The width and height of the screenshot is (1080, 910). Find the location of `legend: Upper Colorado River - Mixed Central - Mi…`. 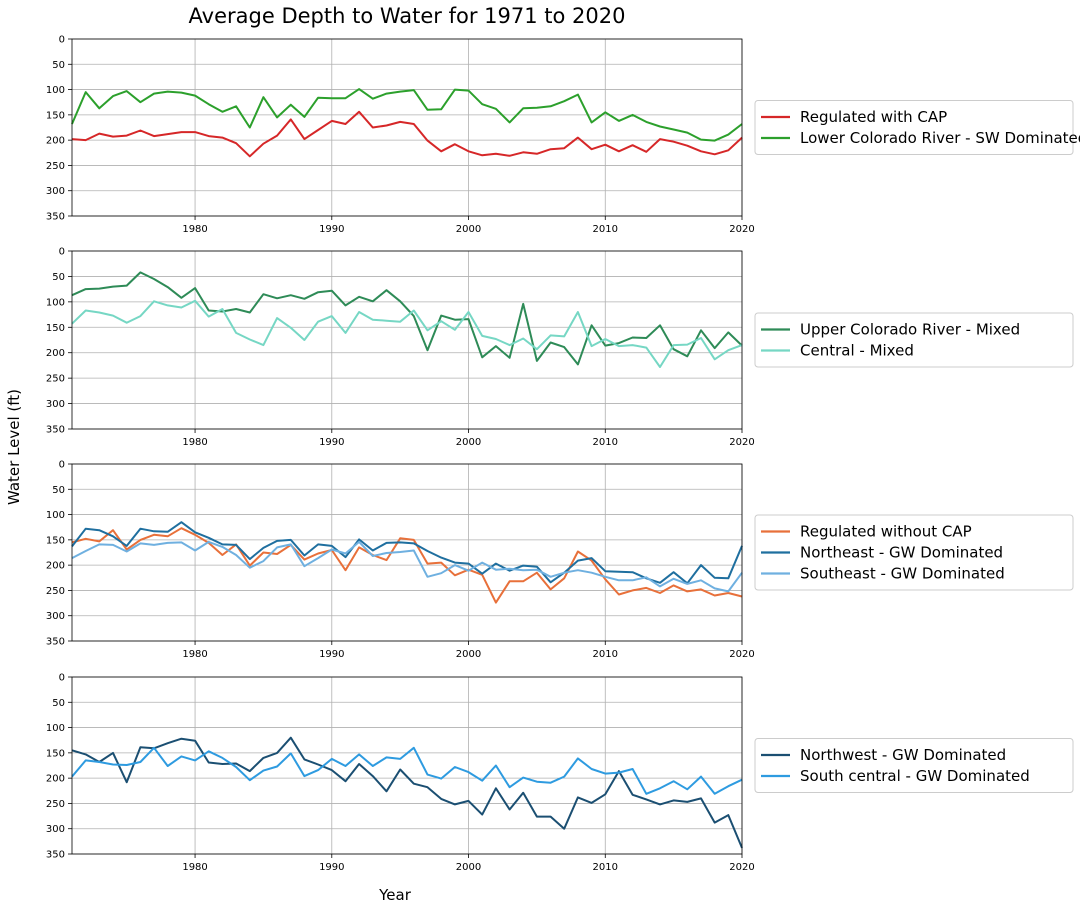

legend: Upper Colorado River - Mixed Central - Mi… is located at coordinates (914, 340).